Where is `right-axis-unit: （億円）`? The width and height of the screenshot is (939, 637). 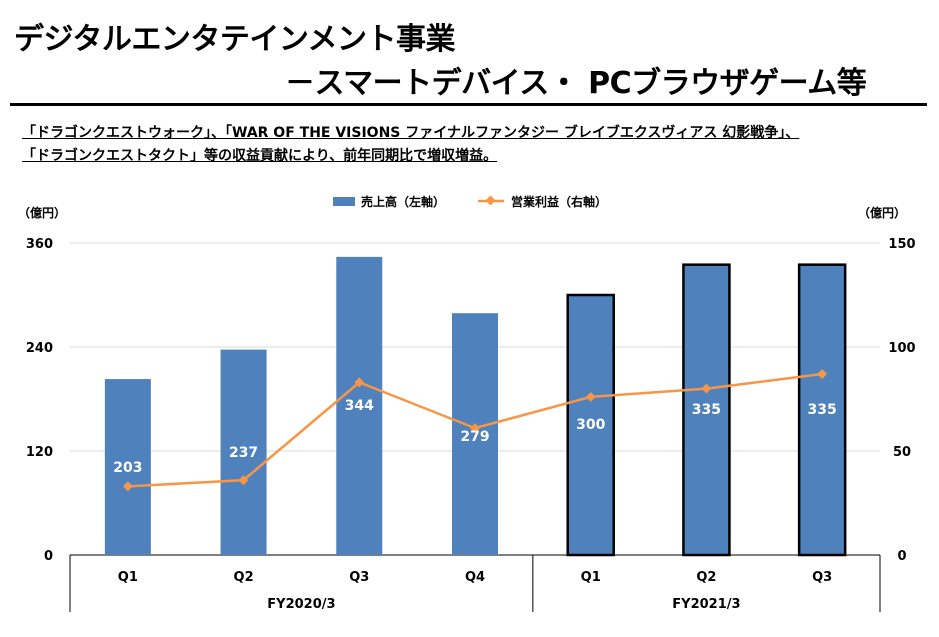
right-axis-unit: （億円） is located at coordinates (882, 212).